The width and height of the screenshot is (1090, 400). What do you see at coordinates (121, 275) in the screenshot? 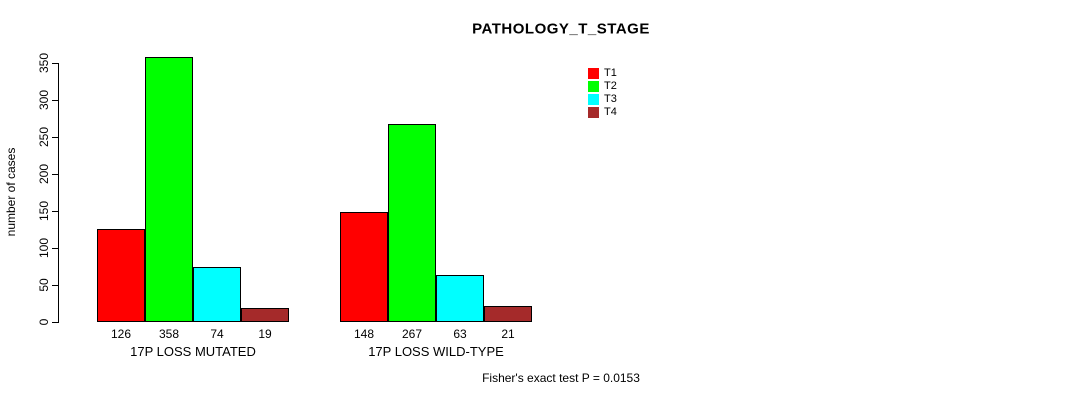
I see `bar-t1-group1` at bounding box center [121, 275].